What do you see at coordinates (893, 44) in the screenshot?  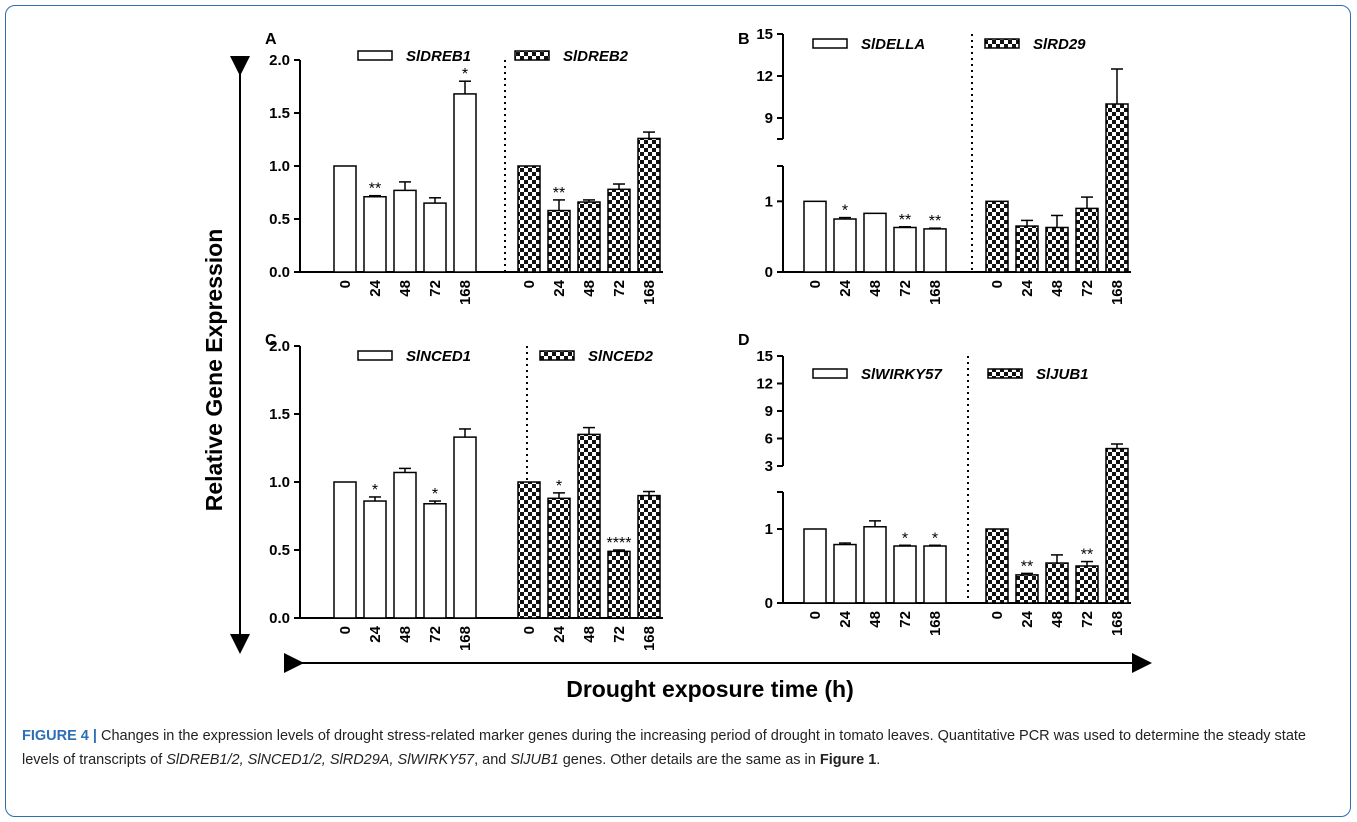 I see `legend-label: SlDELLA` at bounding box center [893, 44].